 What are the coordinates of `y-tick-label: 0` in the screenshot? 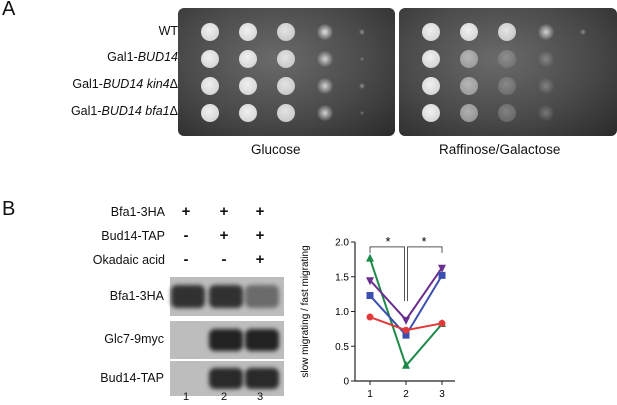 It's located at (346, 382).